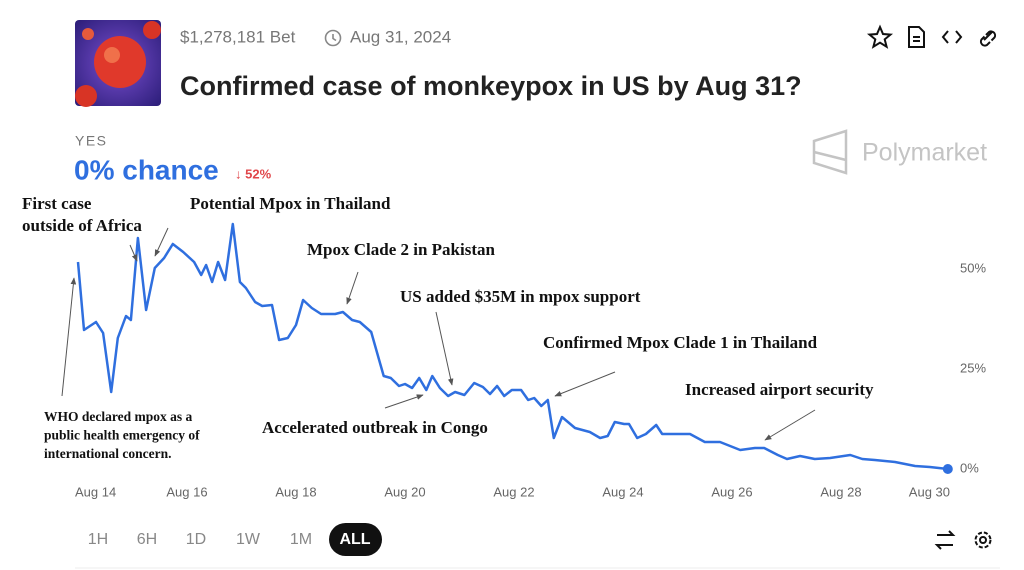 Image resolution: width=1024 pixels, height=570 pixels. Describe the element at coordinates (333, 38) in the screenshot. I see `clock-icon` at that location.